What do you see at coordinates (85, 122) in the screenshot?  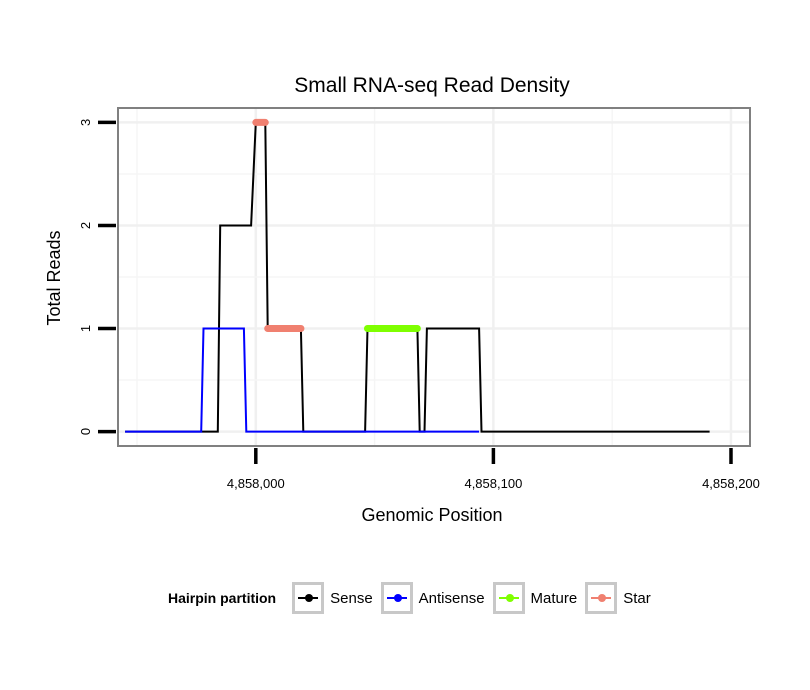 I see `y-tick-label: 3` at bounding box center [85, 122].